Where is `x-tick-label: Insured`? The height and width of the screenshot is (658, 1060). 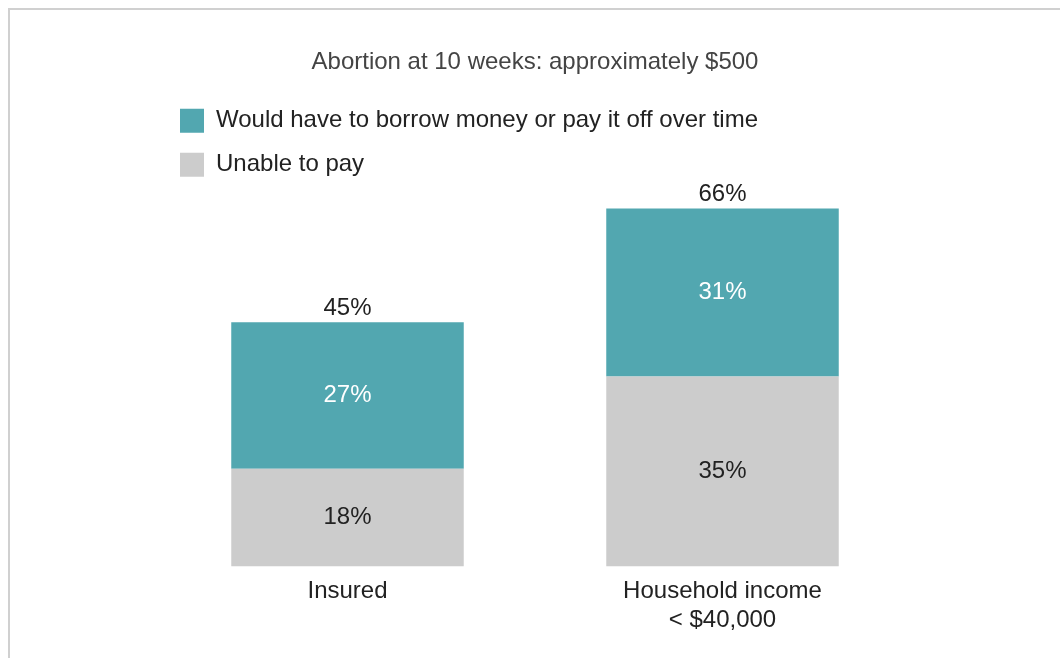
x-tick-label: Insured is located at coordinates (347, 590).